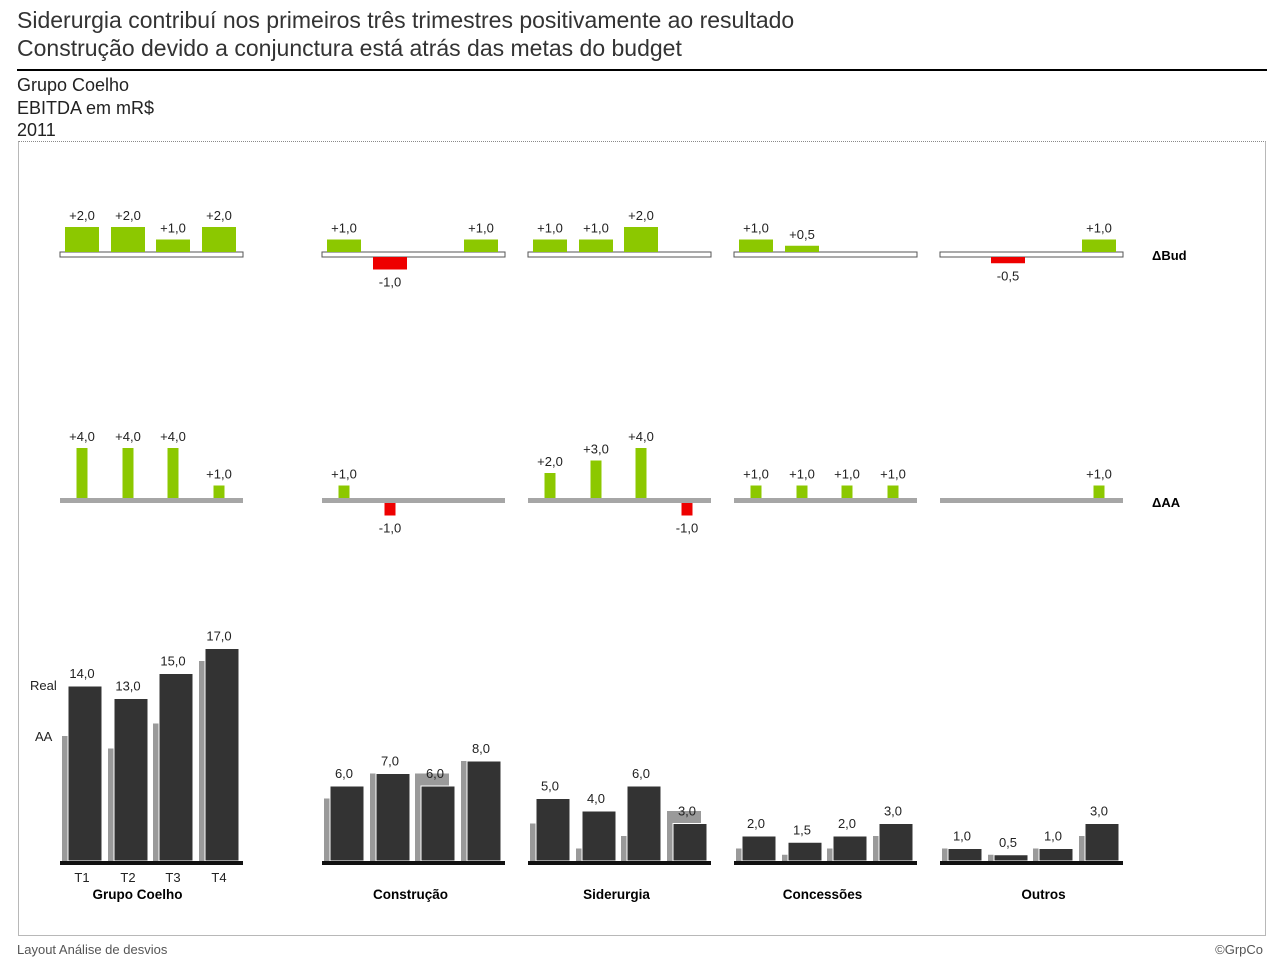 The image size is (1280, 960). What do you see at coordinates (616, 894) in the screenshot?
I see `group-label: Siderurgia` at bounding box center [616, 894].